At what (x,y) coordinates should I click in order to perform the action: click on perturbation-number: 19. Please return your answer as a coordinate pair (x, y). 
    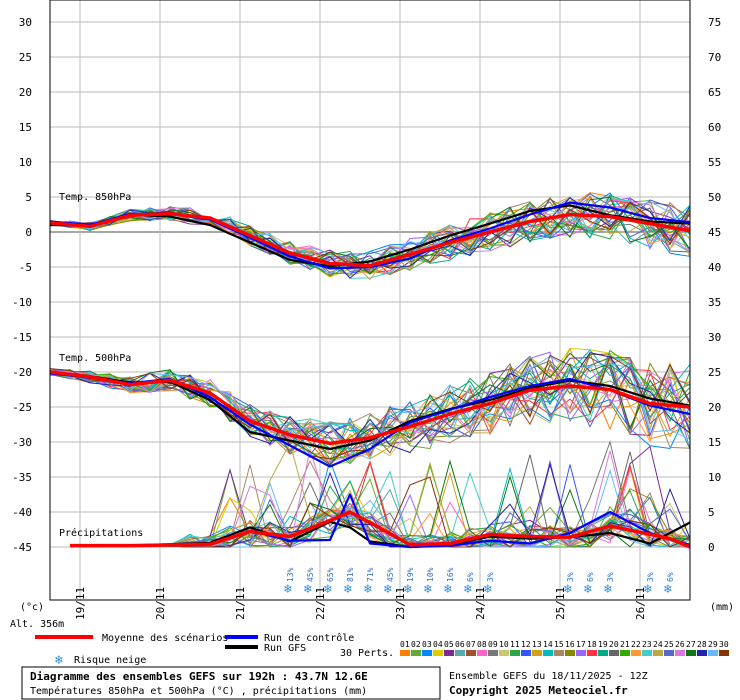
    Looking at the image, I should click on (603, 644).